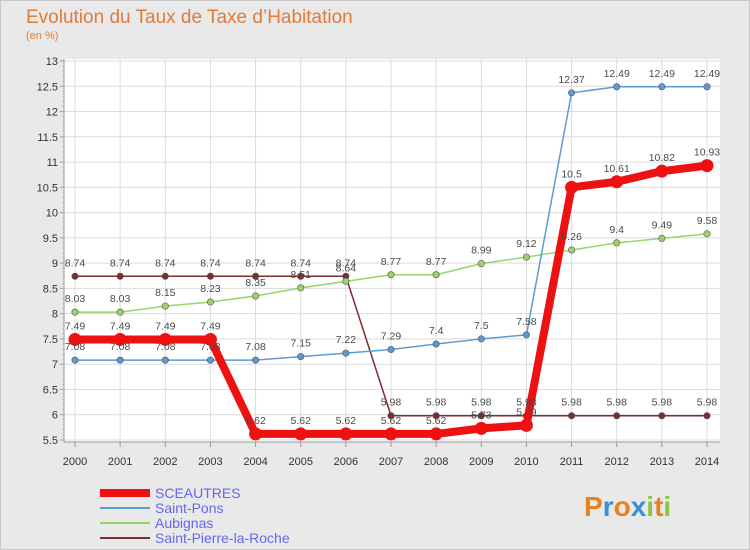 The width and height of the screenshot is (750, 550). I want to click on data-label-2: 8.35, so click(255, 283).